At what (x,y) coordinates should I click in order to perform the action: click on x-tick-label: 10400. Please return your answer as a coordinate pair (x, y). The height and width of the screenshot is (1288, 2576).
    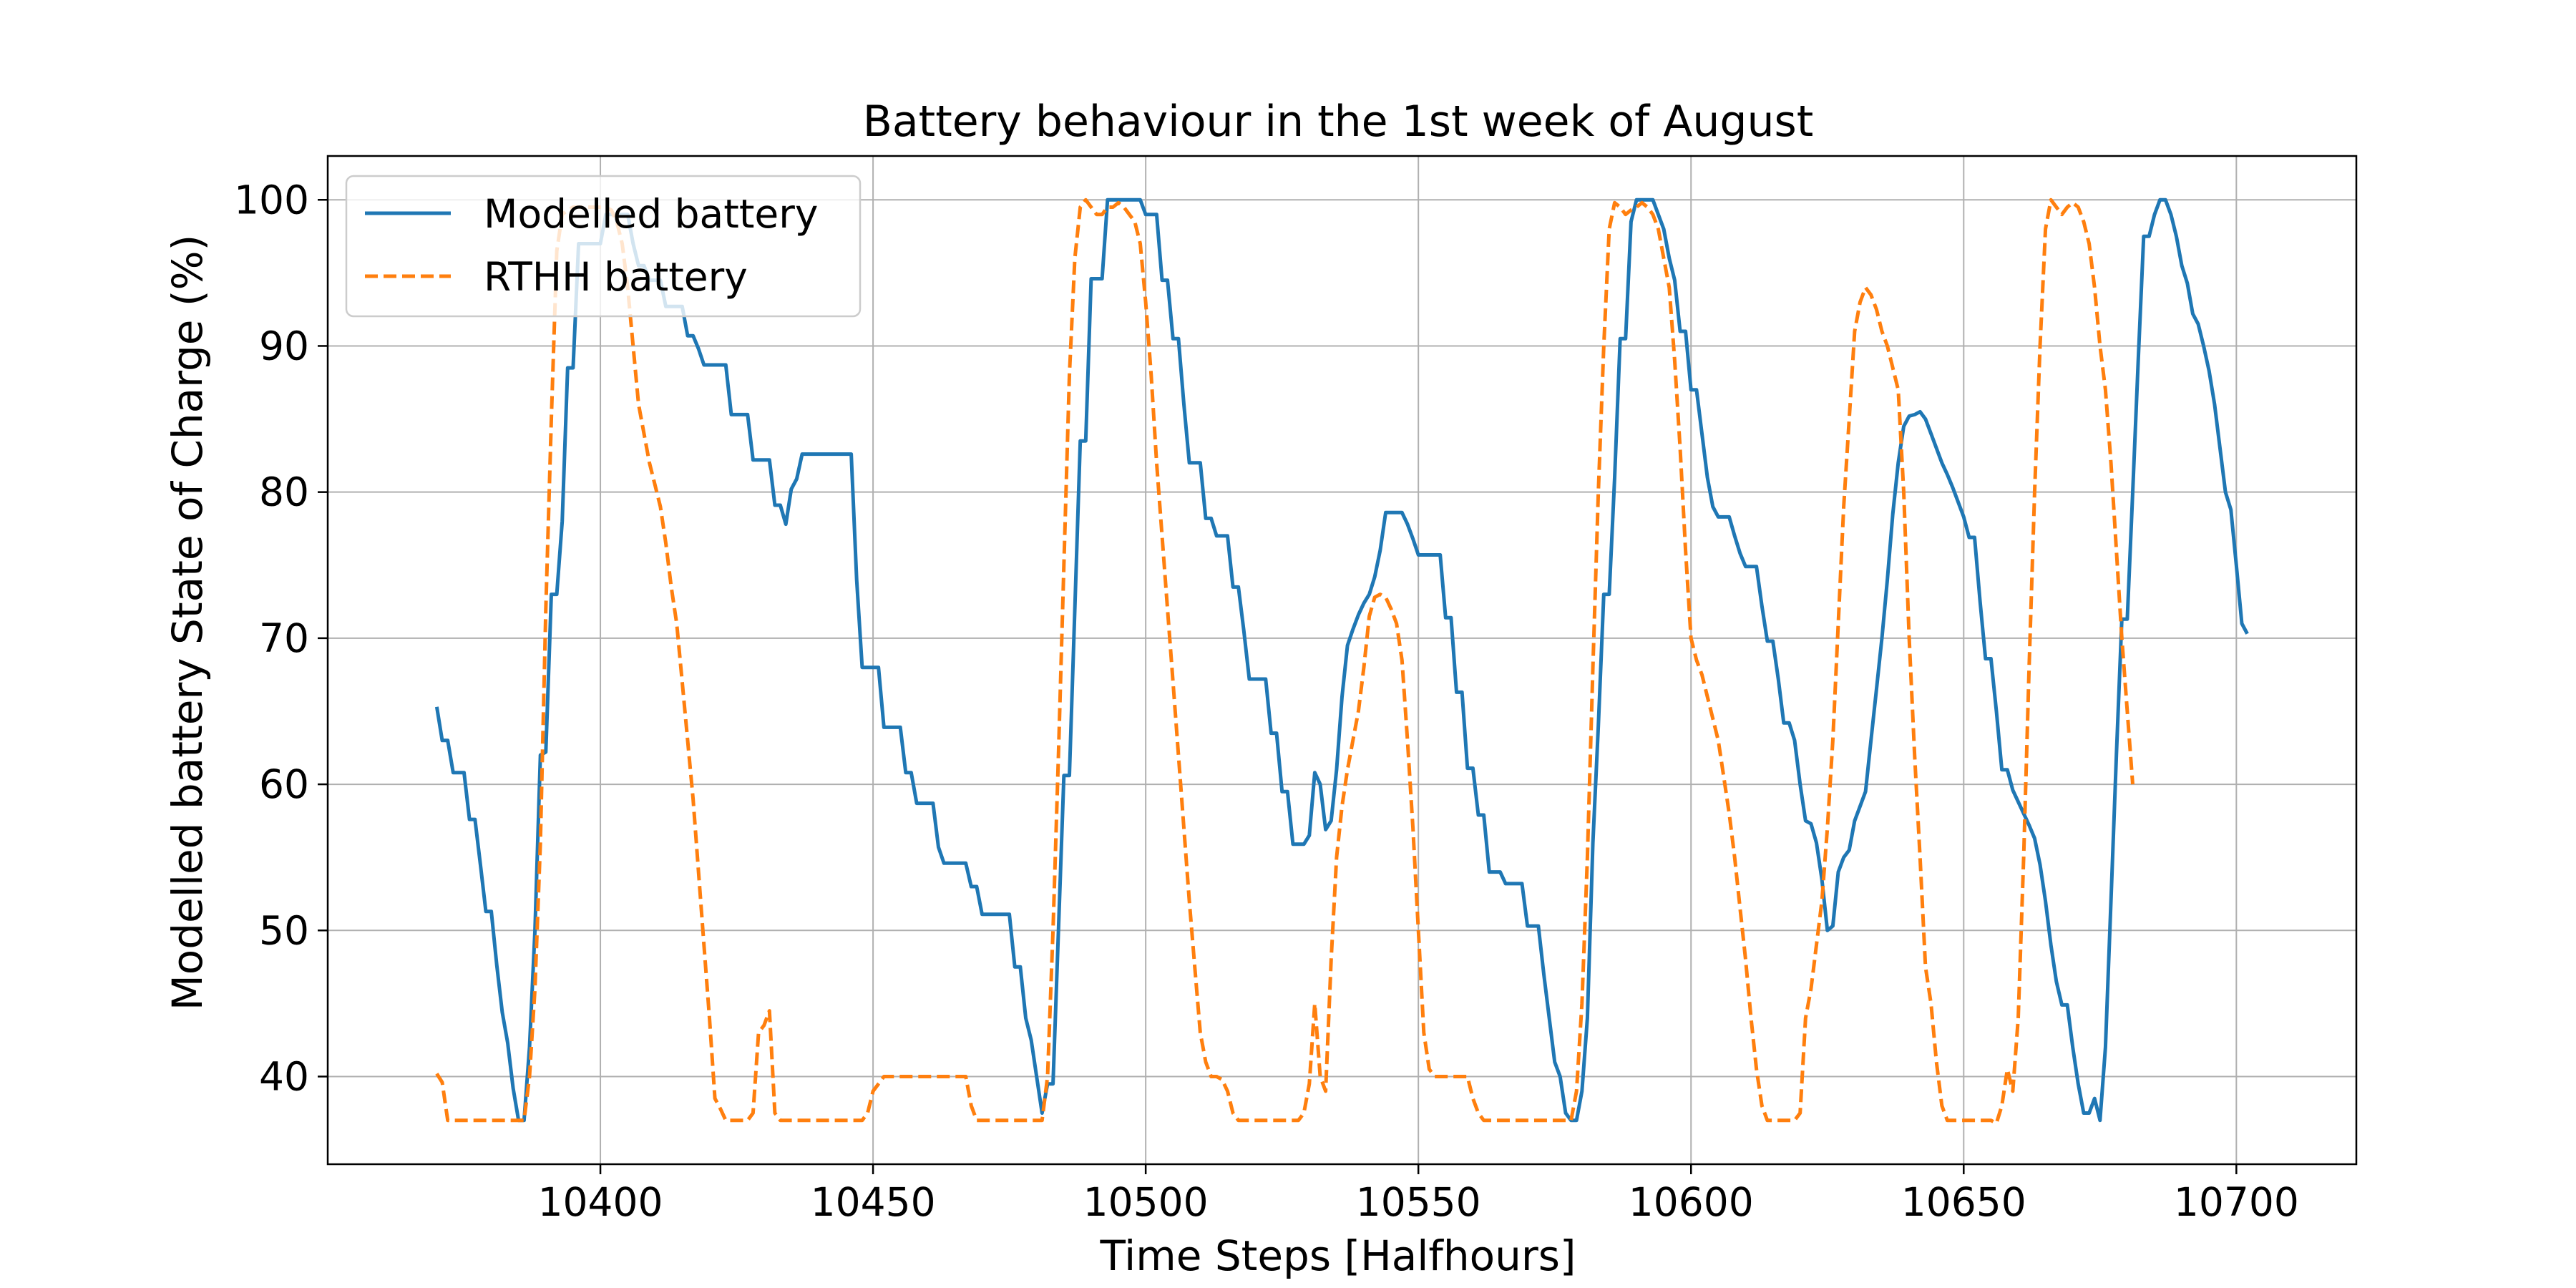
    Looking at the image, I should click on (600, 1202).